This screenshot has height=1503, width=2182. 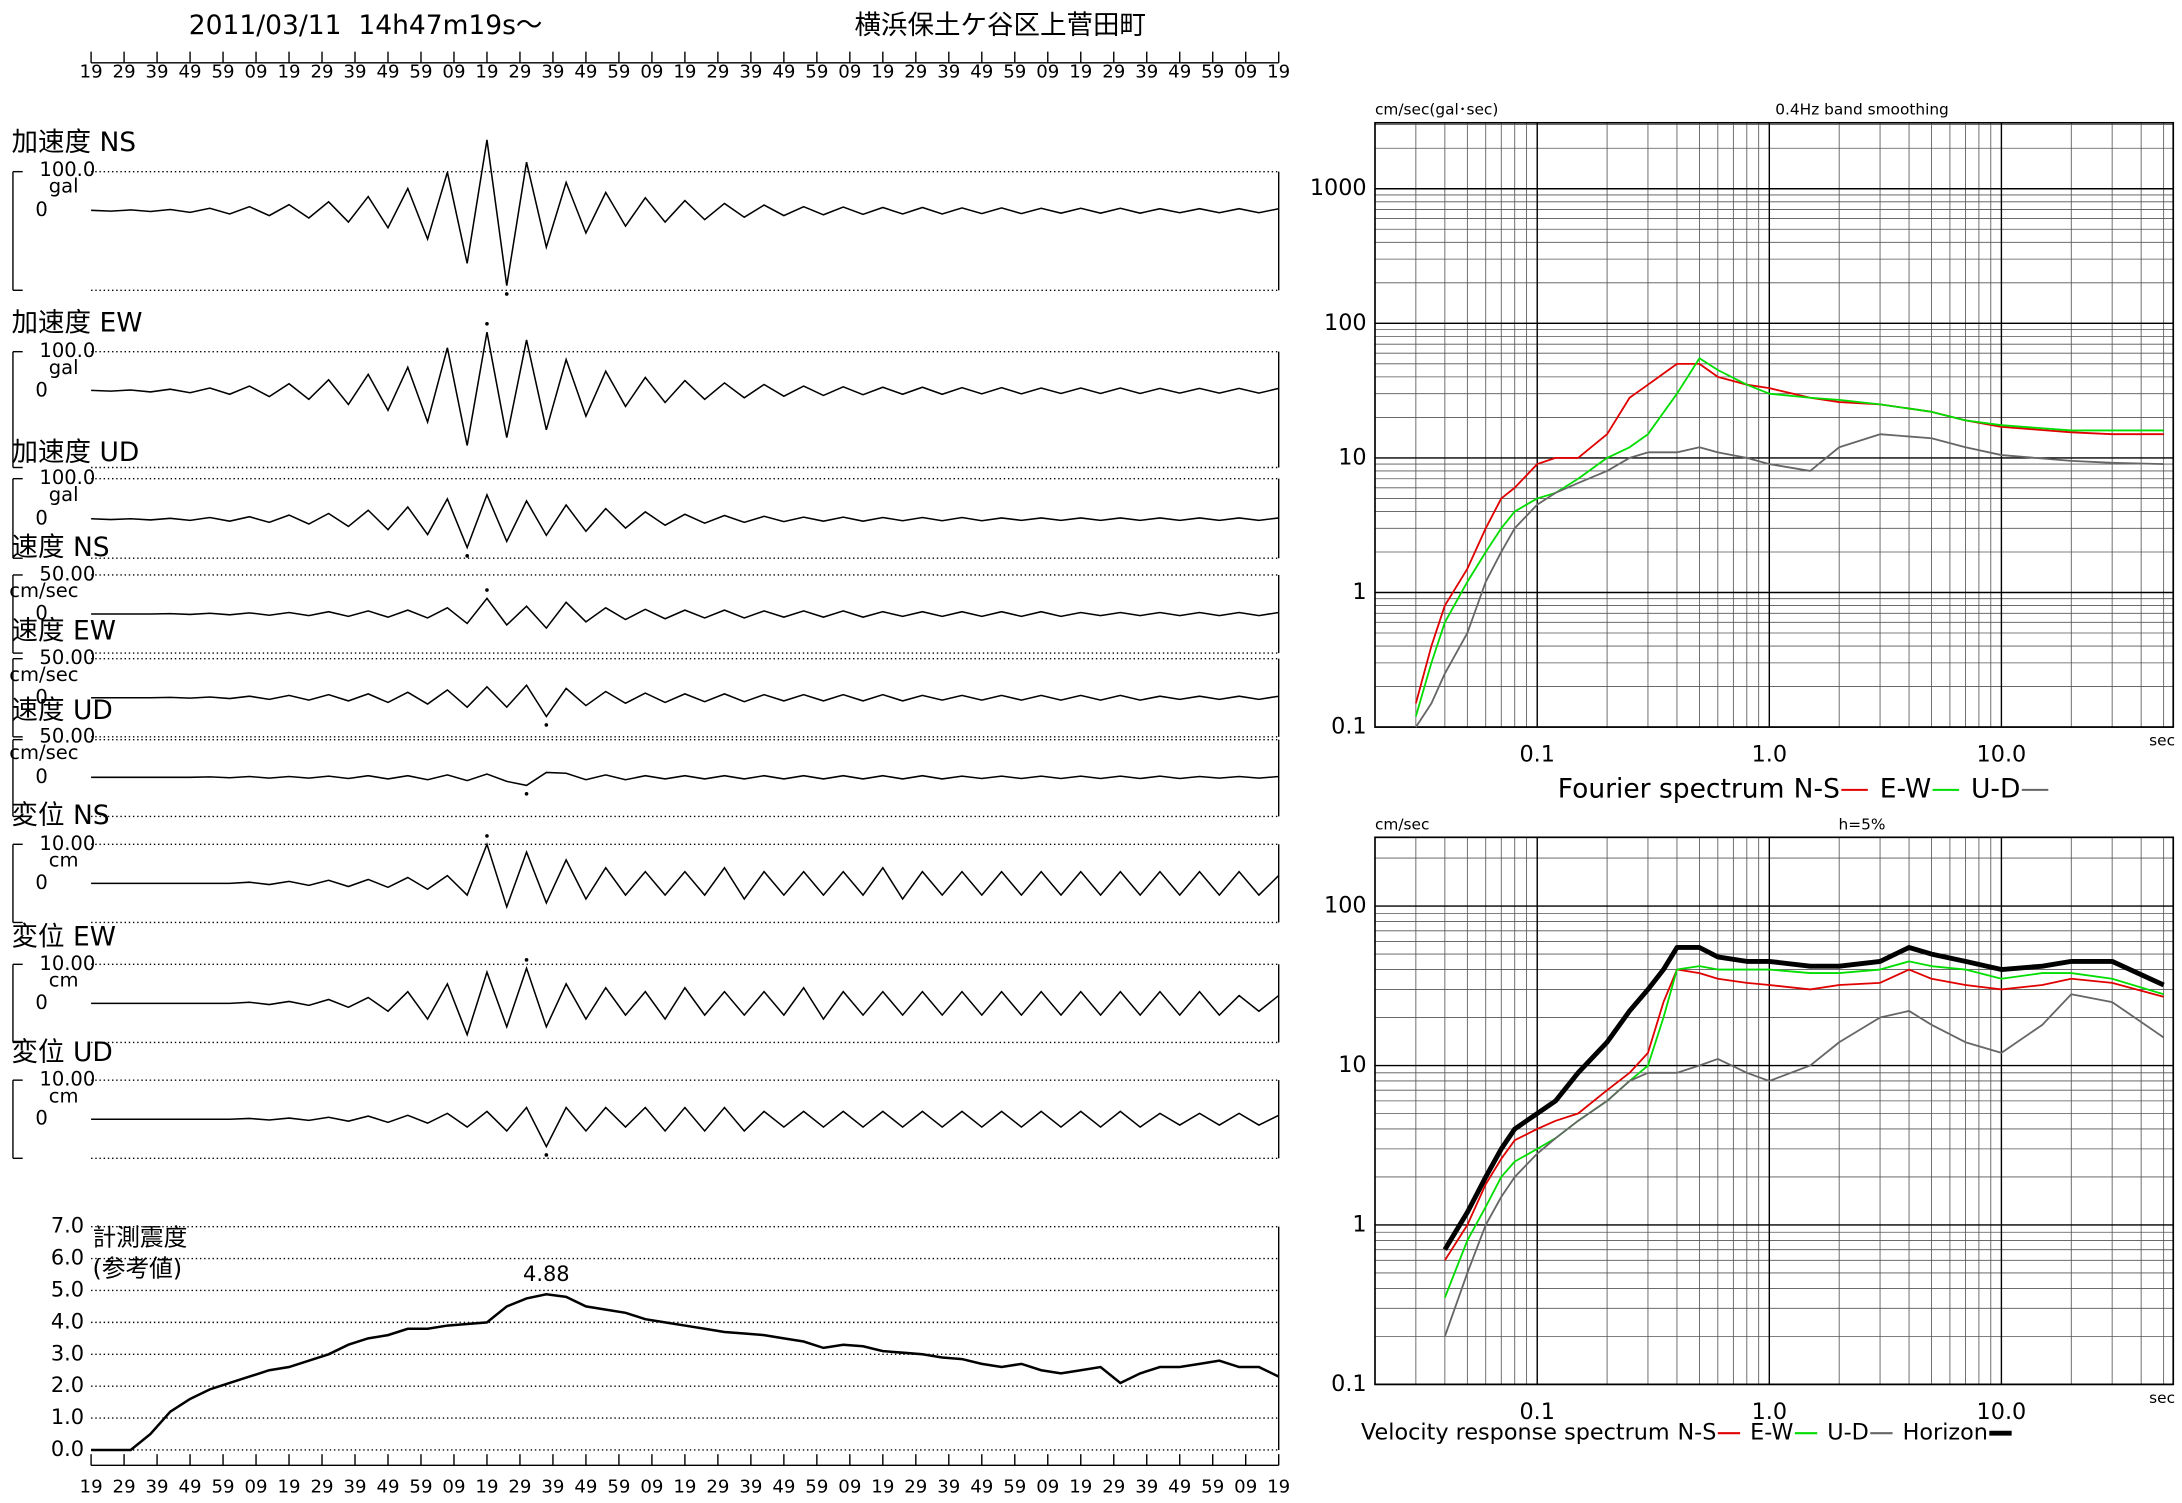 I want to click on legend-label: E-W, so click(x=1771, y=1433).